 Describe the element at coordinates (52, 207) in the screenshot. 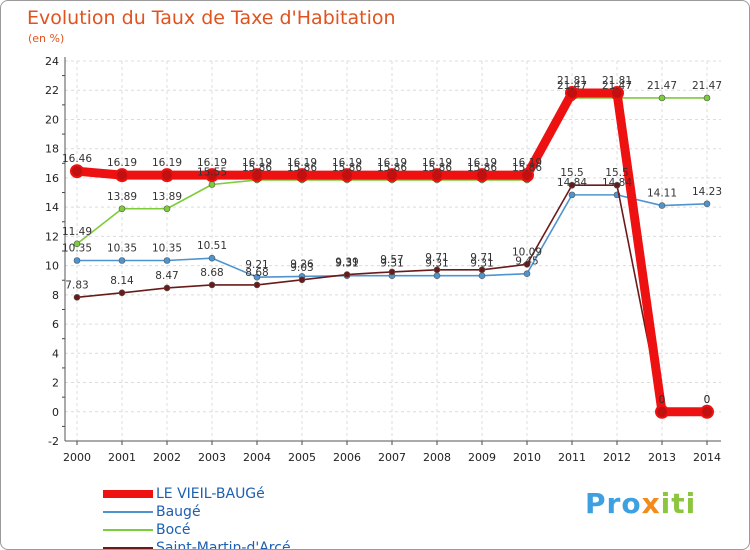

I see `y-tick-label: 14` at that location.